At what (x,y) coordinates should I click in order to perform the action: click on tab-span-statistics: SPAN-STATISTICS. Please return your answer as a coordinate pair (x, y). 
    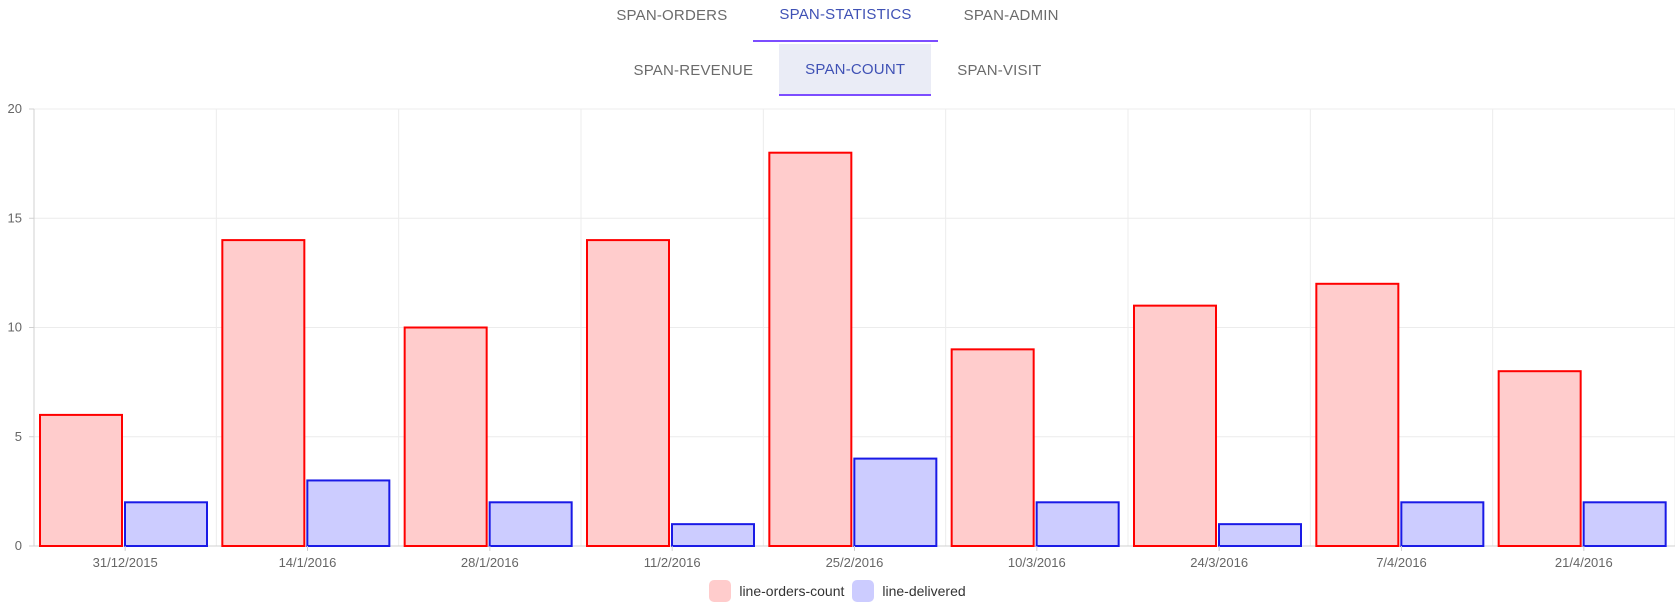
    Looking at the image, I should click on (845, 21).